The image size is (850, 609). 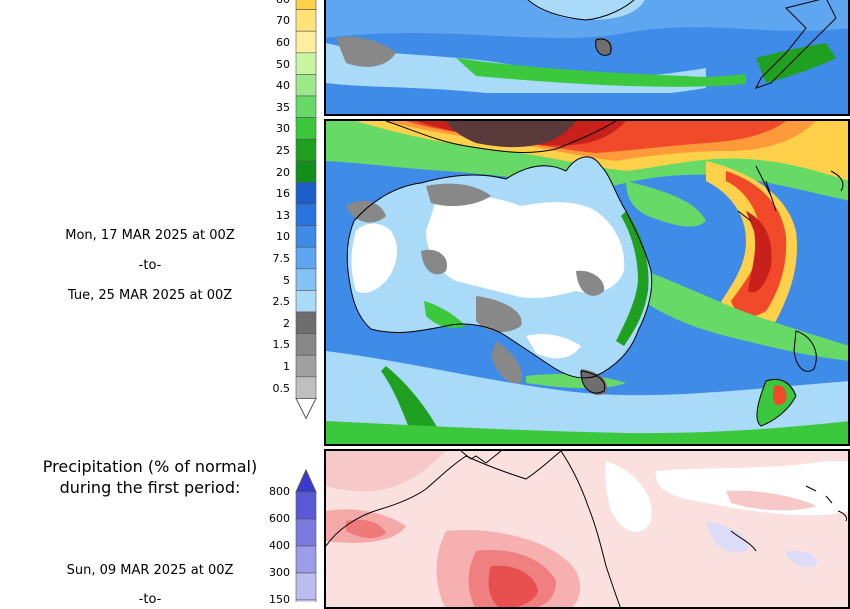 What do you see at coordinates (281, 302) in the screenshot?
I see `colorbar-tick-label: 2.5` at bounding box center [281, 302].